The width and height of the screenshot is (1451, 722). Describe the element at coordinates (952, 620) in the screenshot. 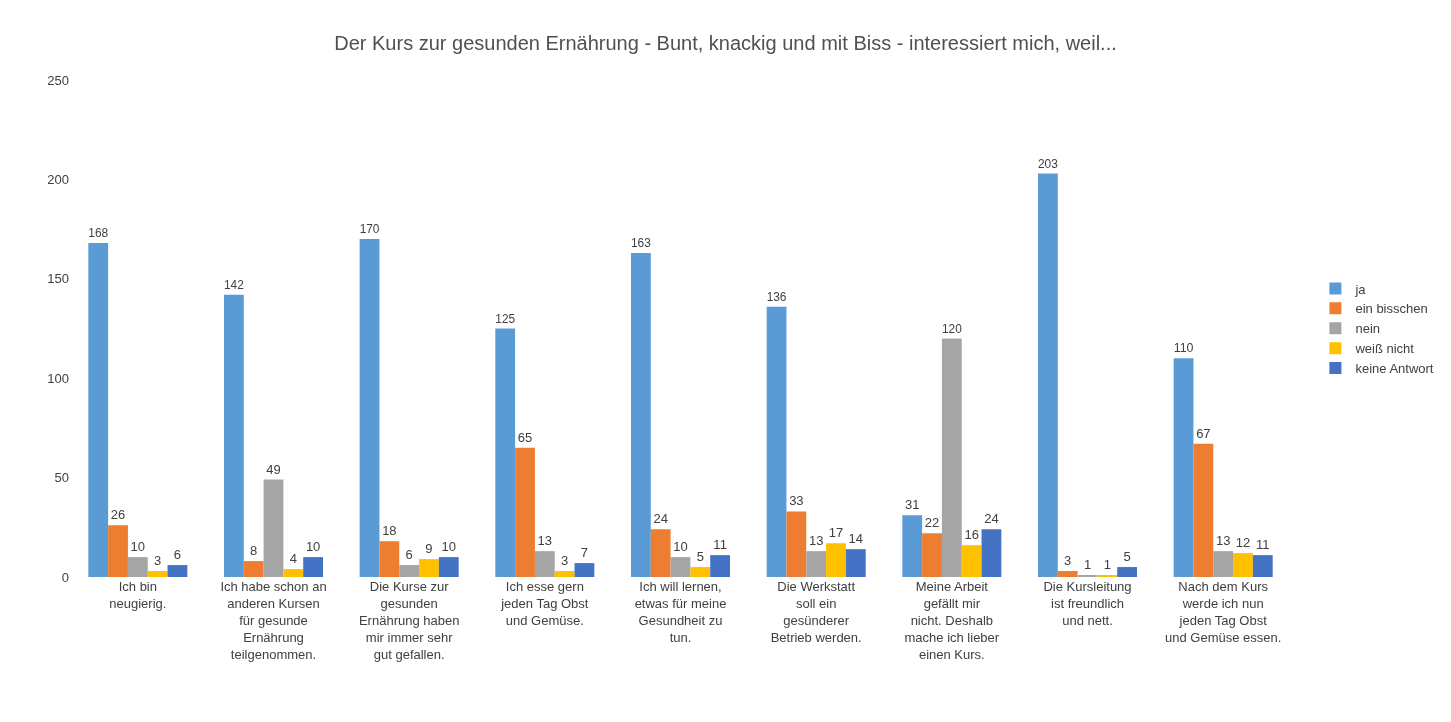

I see `x-tick-label: Meine Arbeit gefällt mir nicht. Deshalb mache ich lieber einen Kurs.` at that location.